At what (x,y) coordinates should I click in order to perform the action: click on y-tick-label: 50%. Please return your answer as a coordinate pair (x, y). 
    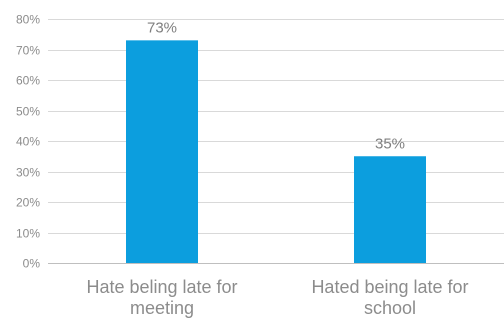
    Looking at the image, I should click on (28, 112).